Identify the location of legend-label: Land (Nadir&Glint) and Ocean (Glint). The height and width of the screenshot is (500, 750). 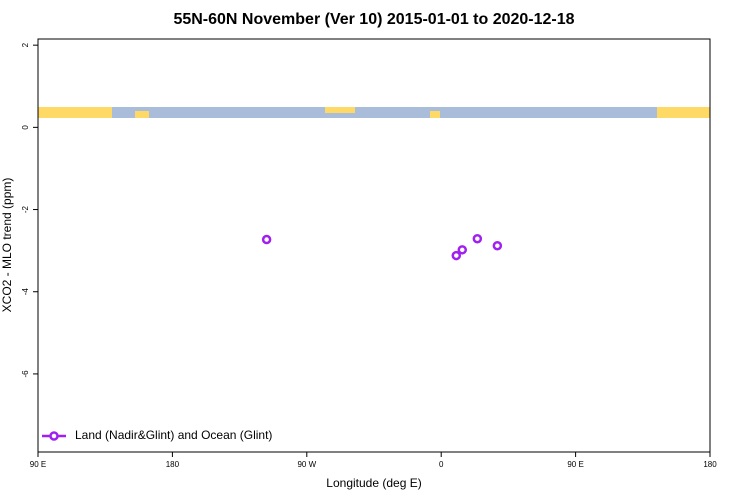
(173, 435).